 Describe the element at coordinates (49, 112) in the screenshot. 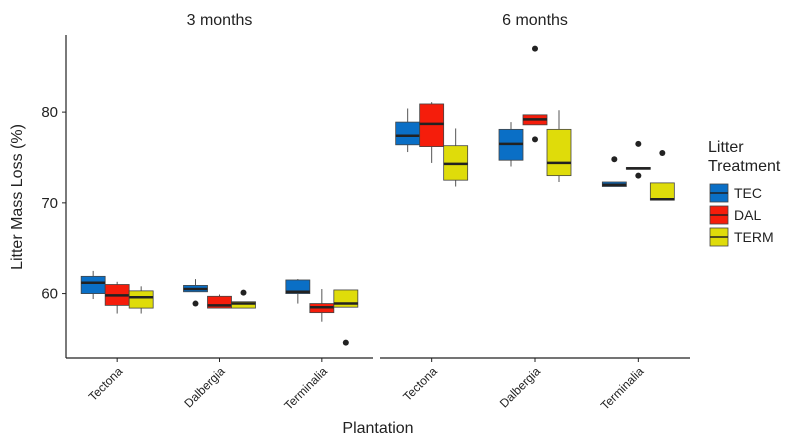

I see `y-tick-label: 80` at that location.